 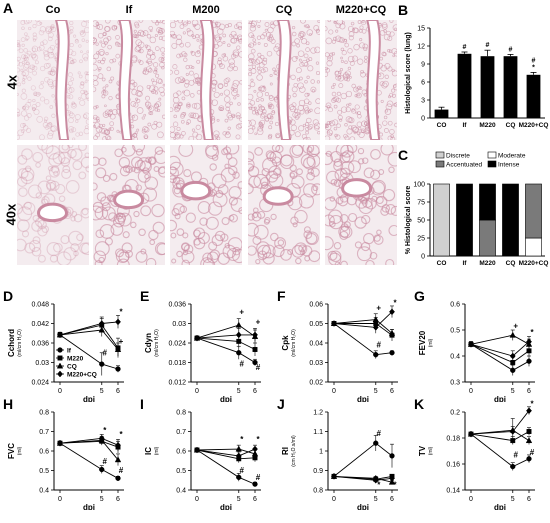 What do you see at coordinates (206, 80) in the screenshot?
I see `micrograph-4x-m200` at bounding box center [206, 80].